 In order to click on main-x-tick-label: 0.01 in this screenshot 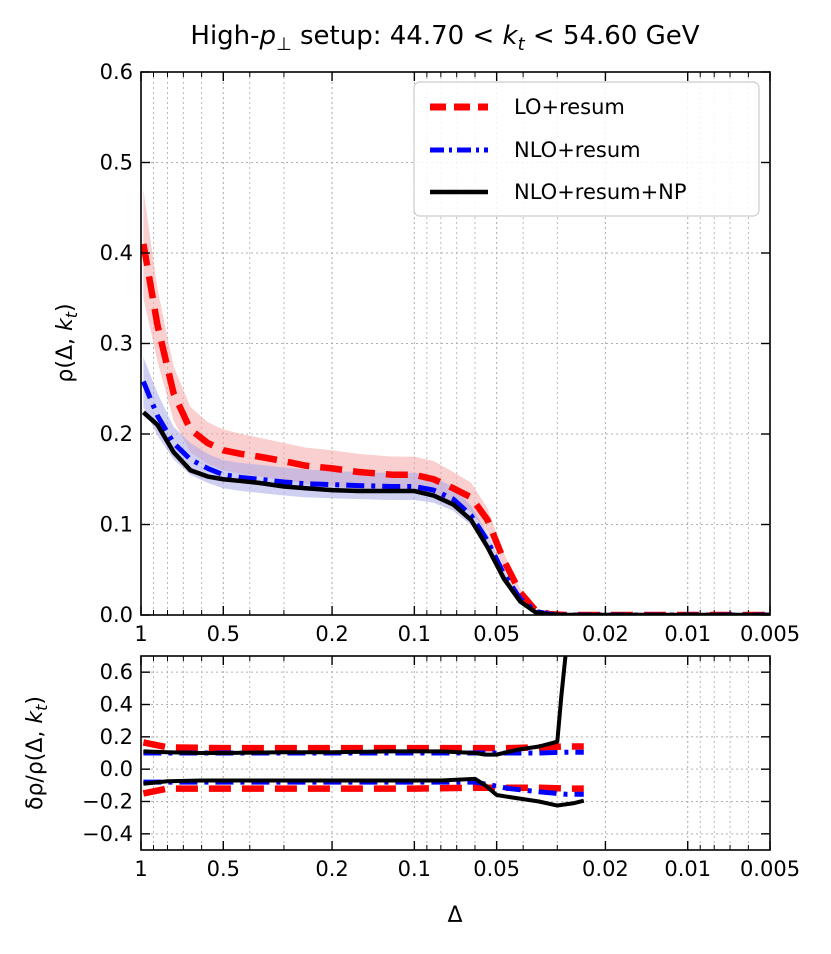, I will do `click(687, 634)`.